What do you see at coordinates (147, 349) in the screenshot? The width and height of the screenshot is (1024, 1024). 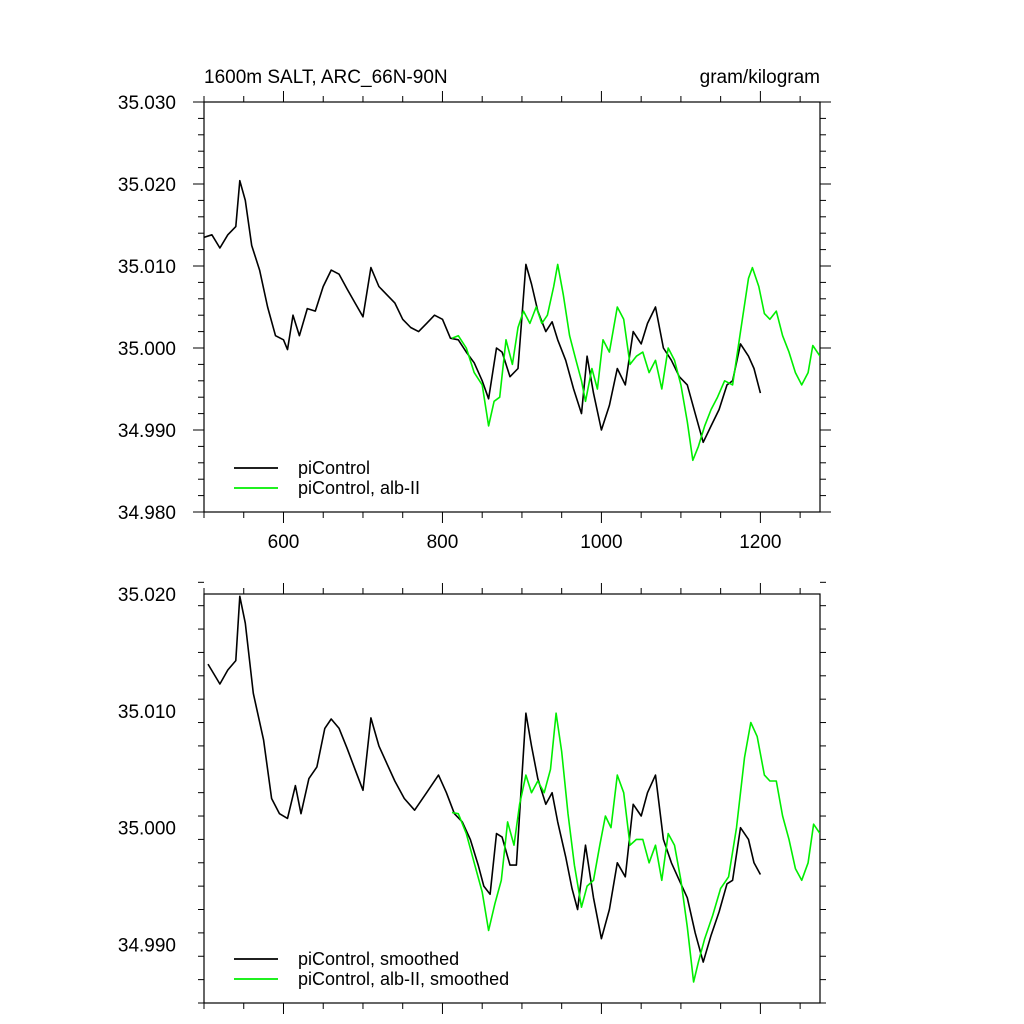 I see `top-y-tick-label: 35.000` at bounding box center [147, 349].